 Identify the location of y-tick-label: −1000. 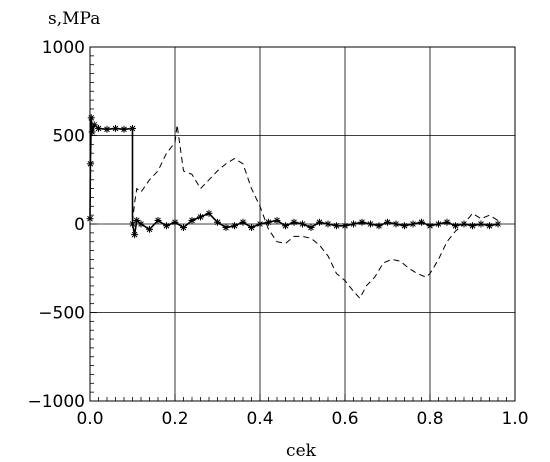
(56, 402).